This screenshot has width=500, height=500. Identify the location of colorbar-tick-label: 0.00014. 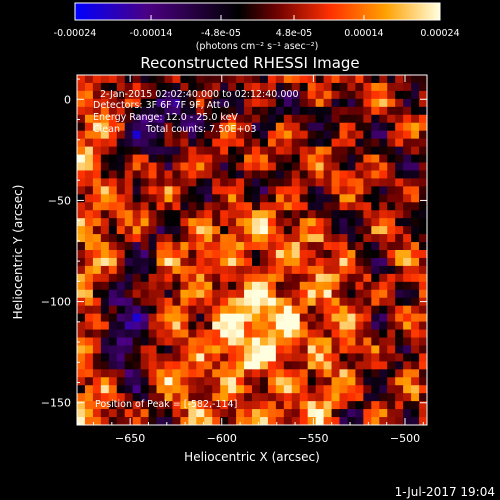
(363, 33).